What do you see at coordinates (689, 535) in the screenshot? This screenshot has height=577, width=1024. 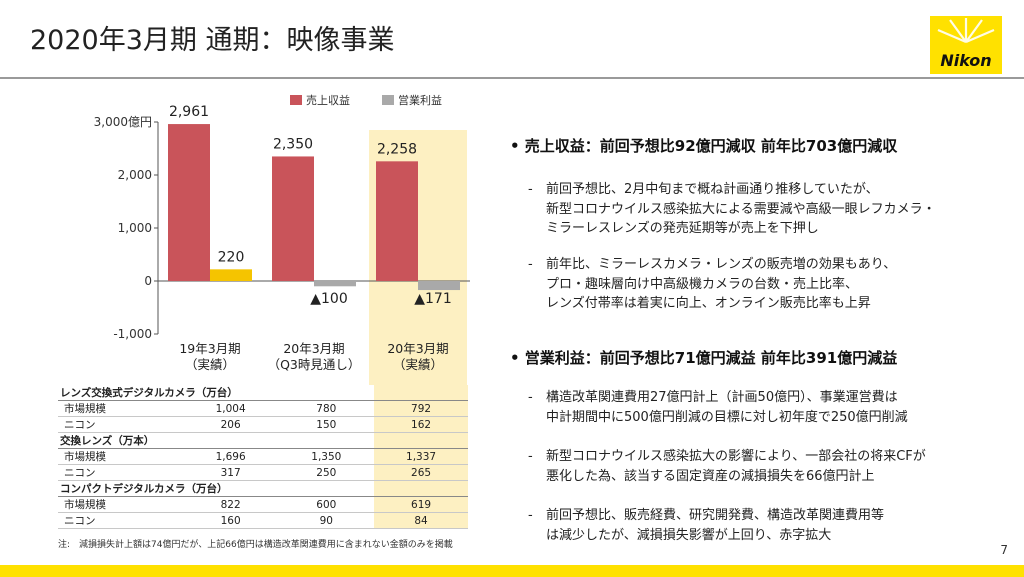 I see `text-line: は減少したが、減損損失影響が上回り、赤字拡大` at bounding box center [689, 535].